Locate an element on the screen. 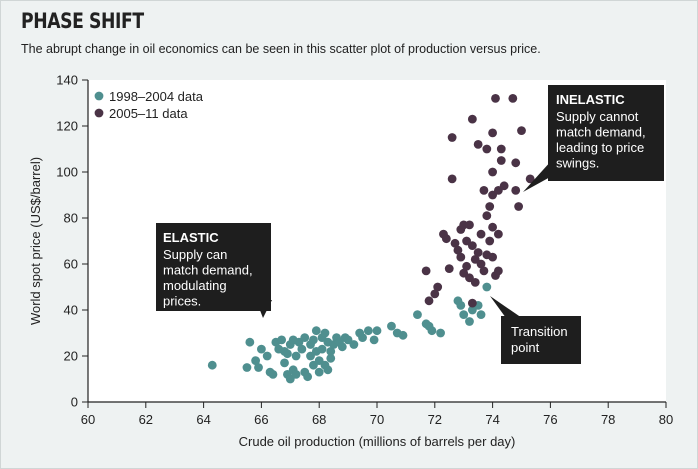  y-tick-label: 80 is located at coordinates (71, 218).